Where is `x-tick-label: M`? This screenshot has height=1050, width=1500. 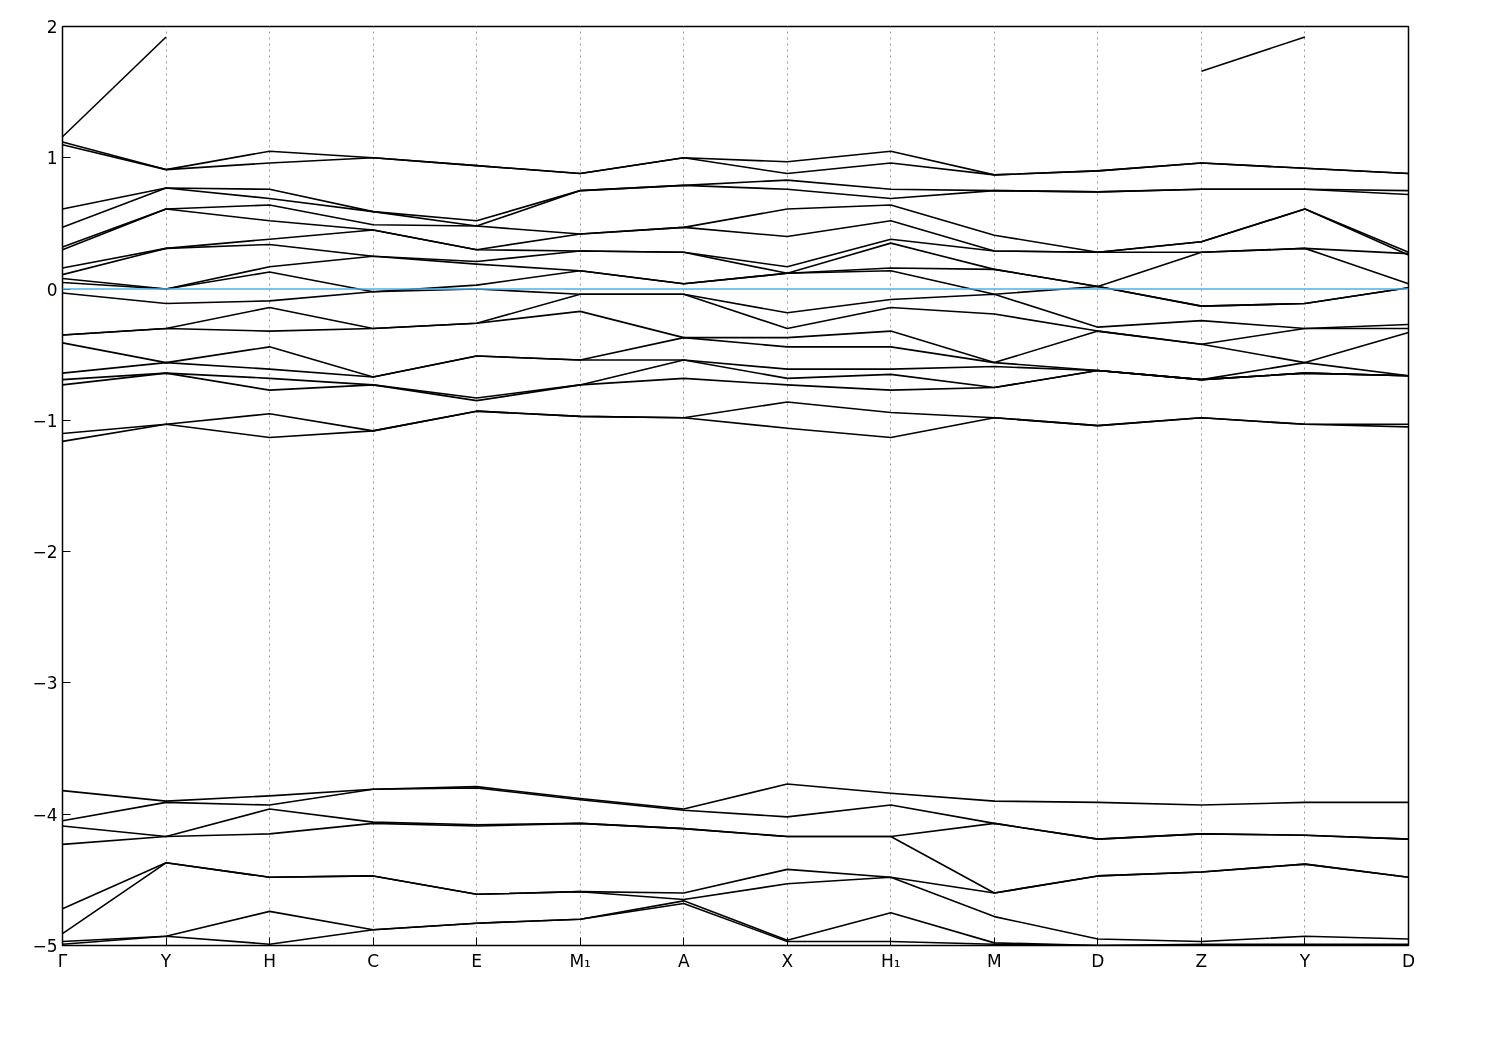
x-tick-label: M is located at coordinates (994, 960).